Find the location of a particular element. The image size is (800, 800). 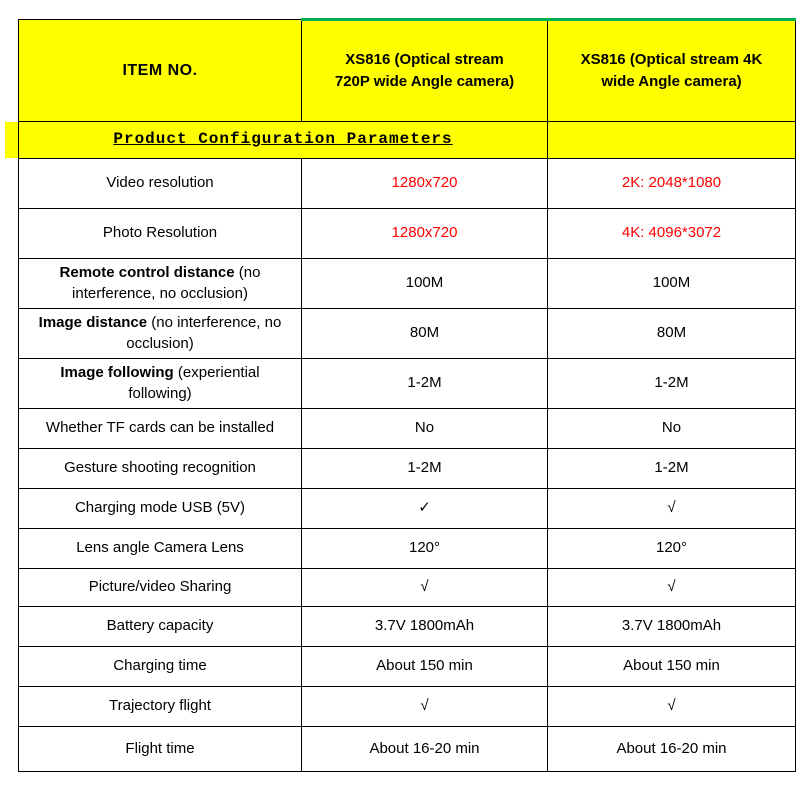

row-value-4k: 100M is located at coordinates (671, 283).